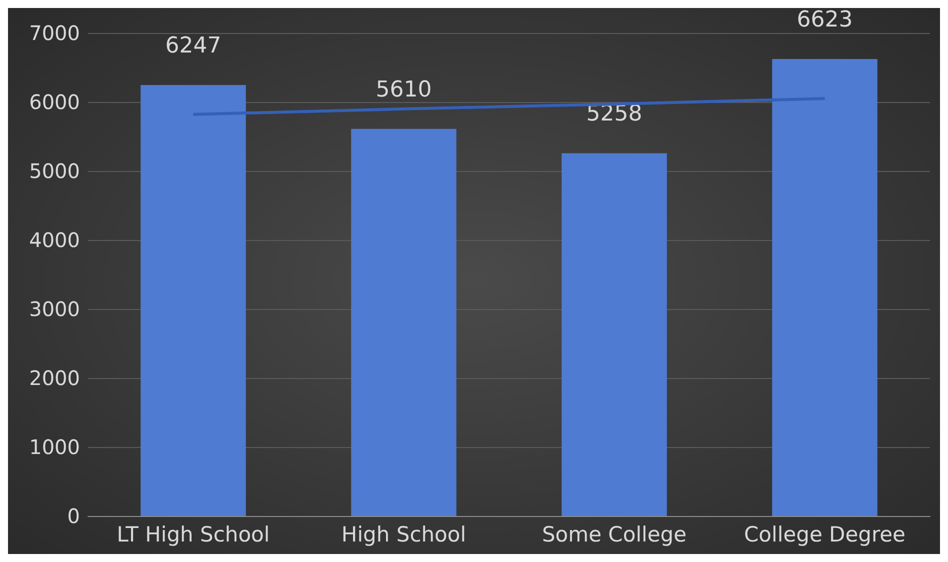  I want to click on y-tick-label: 5000, so click(54, 171).